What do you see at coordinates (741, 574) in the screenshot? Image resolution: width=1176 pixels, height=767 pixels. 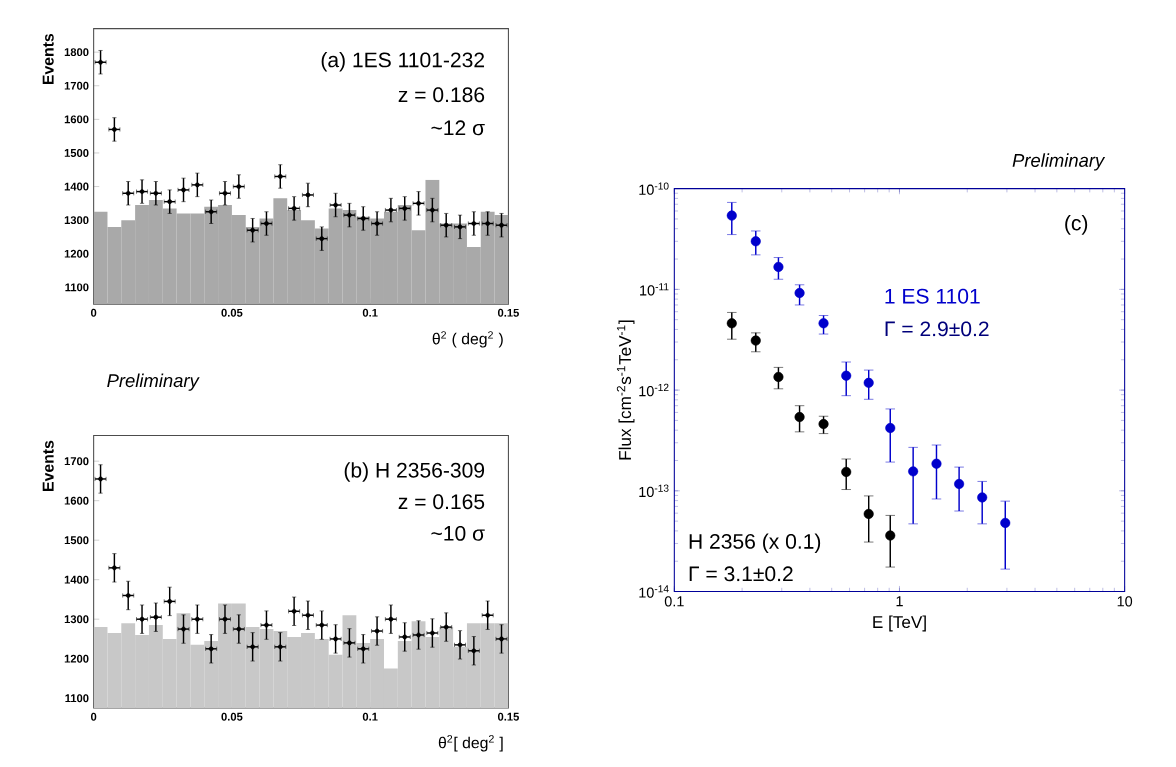 I see `annotation: Γ = 3.1±0.2` at bounding box center [741, 574].